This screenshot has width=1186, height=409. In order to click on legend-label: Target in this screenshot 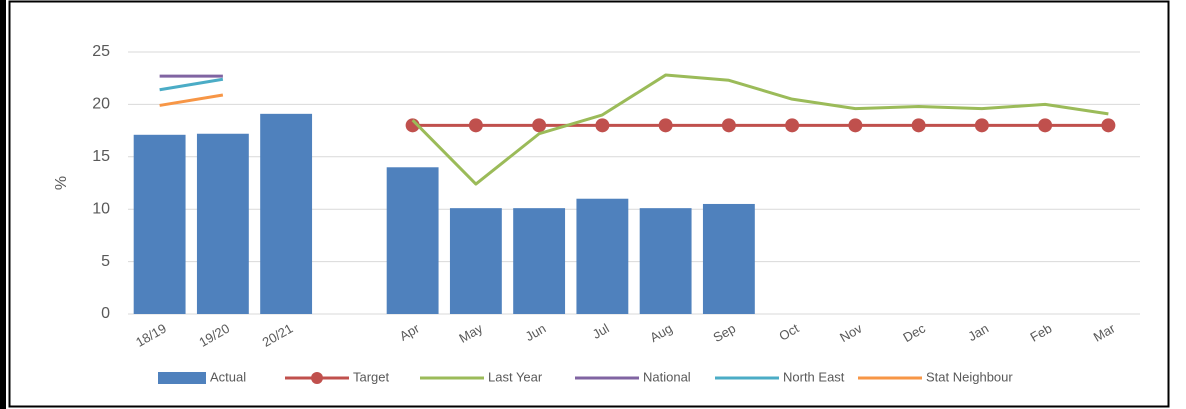, I will do `click(371, 376)`.